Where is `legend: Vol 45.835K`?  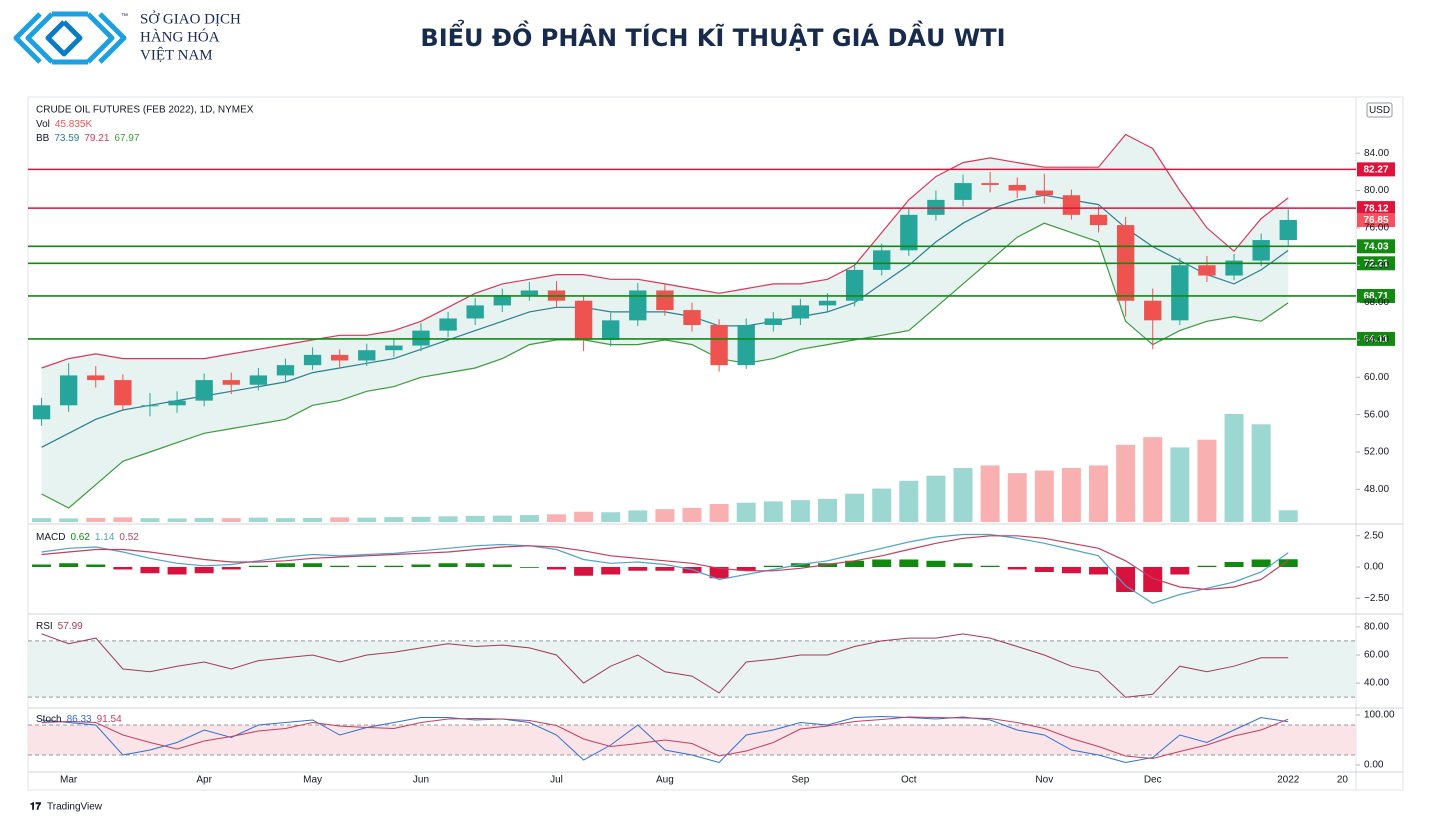 legend: Vol 45.835K is located at coordinates (64, 124).